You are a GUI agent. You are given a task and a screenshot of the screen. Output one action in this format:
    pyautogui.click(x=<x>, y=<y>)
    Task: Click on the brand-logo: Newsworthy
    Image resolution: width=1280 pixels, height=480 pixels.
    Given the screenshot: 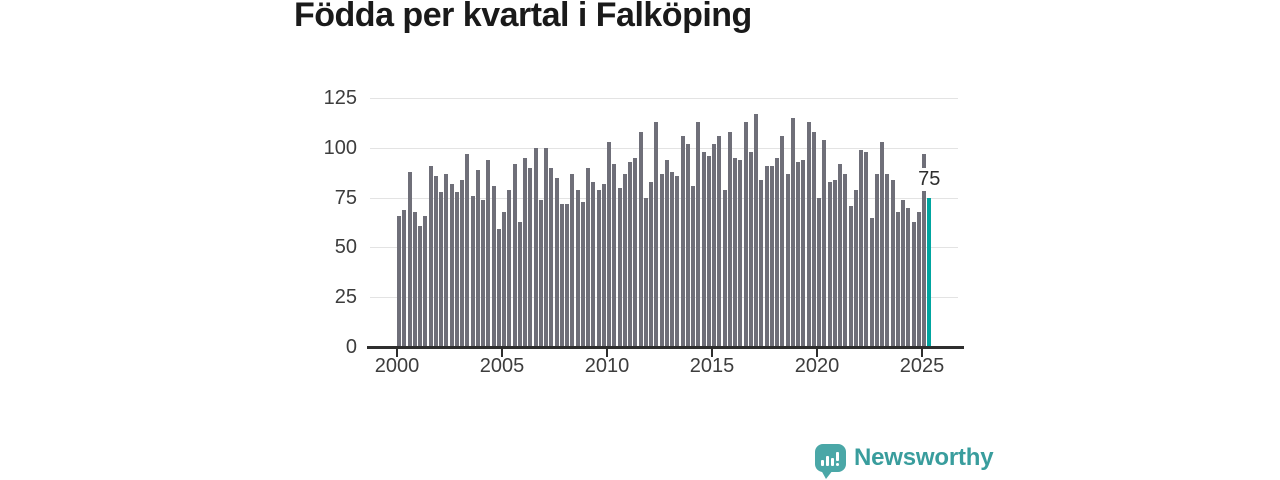 What is the action you would take?
    pyautogui.click(x=904, y=461)
    